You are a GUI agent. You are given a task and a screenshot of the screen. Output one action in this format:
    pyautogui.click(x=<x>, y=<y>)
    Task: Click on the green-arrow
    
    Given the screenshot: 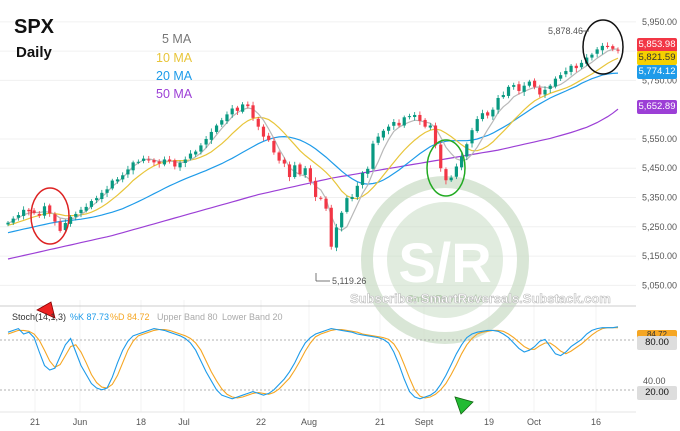 What is the action you would take?
    pyautogui.click(x=464, y=405)
    